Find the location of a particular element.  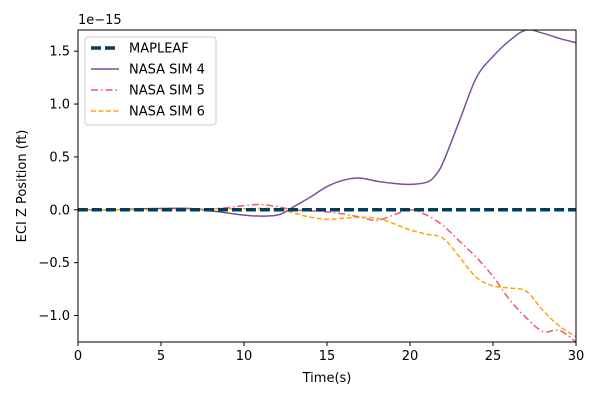

legend-label: NASA SIM 5 is located at coordinates (167, 91).